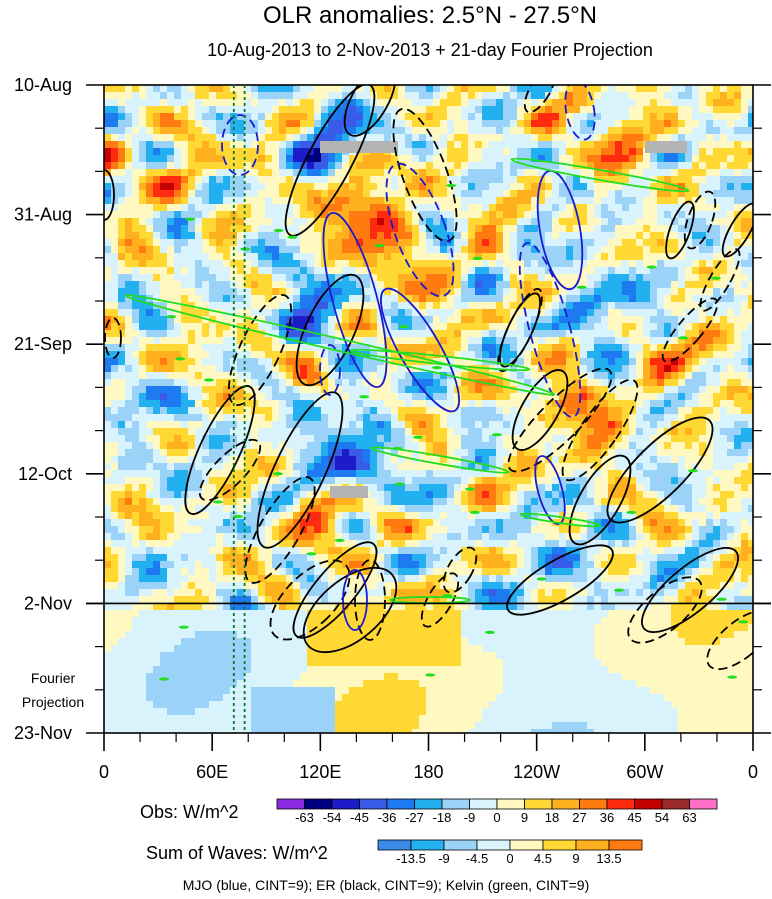 This screenshot has width=772, height=899. I want to click on obs-colorbar-level-label: -36, so click(387, 817).